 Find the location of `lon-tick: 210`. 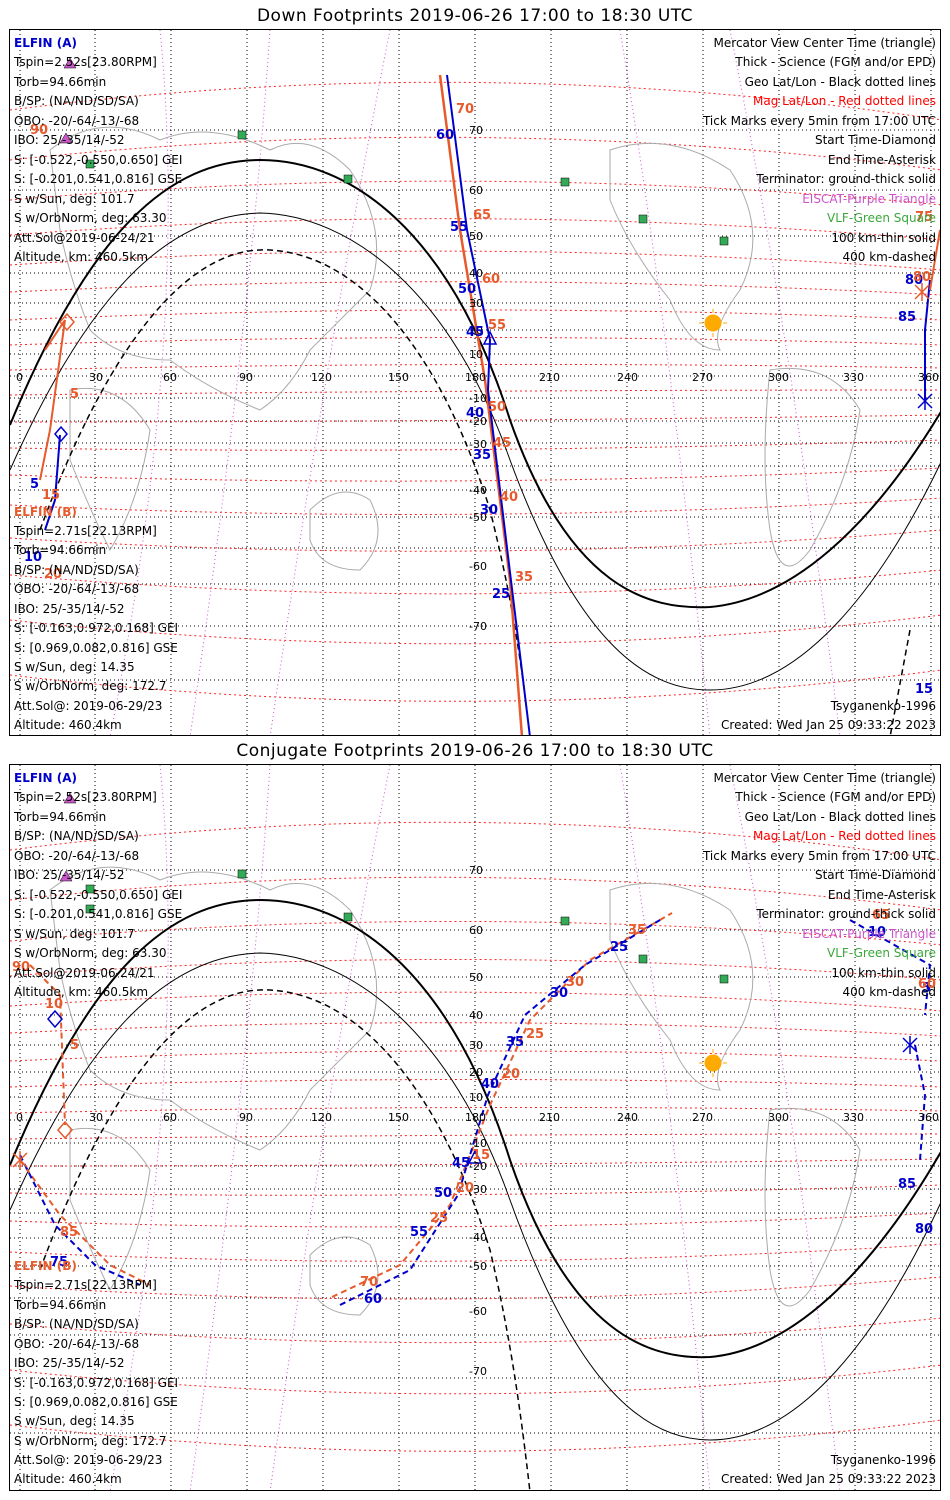

lon-tick: 210 is located at coordinates (549, 377).